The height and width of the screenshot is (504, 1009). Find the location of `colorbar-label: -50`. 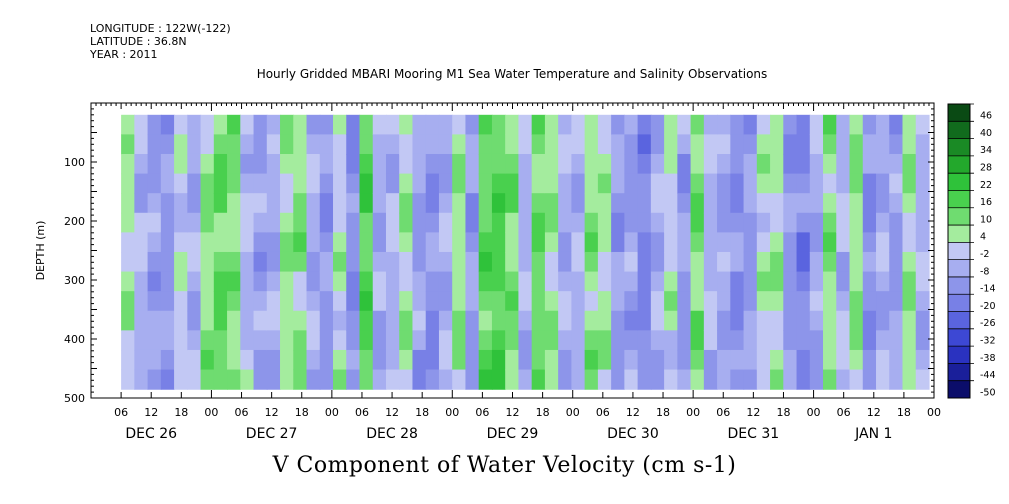

colorbar-label: -50 is located at coordinates (988, 392).